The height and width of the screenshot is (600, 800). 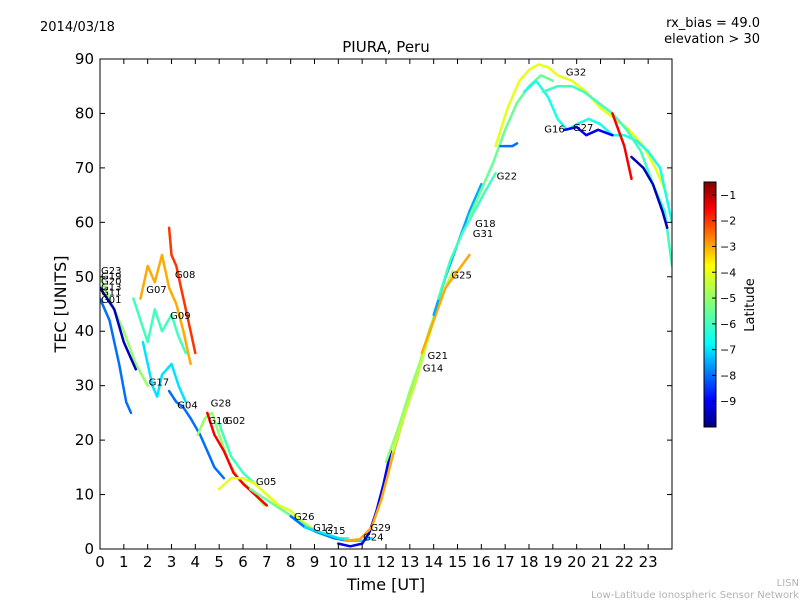 I want to click on series-g22, so click(x=511, y=146).